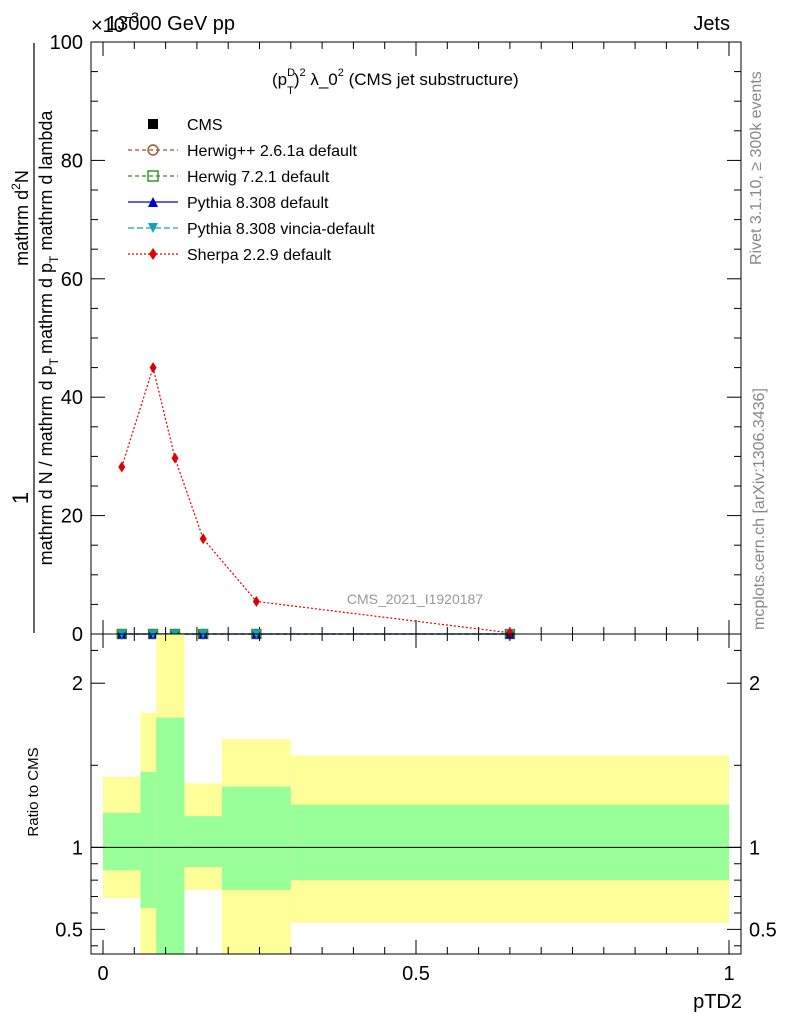 This screenshot has height=1024, width=786. What do you see at coordinates (297, 79) in the screenshot?
I see `title-close: )` at bounding box center [297, 79].